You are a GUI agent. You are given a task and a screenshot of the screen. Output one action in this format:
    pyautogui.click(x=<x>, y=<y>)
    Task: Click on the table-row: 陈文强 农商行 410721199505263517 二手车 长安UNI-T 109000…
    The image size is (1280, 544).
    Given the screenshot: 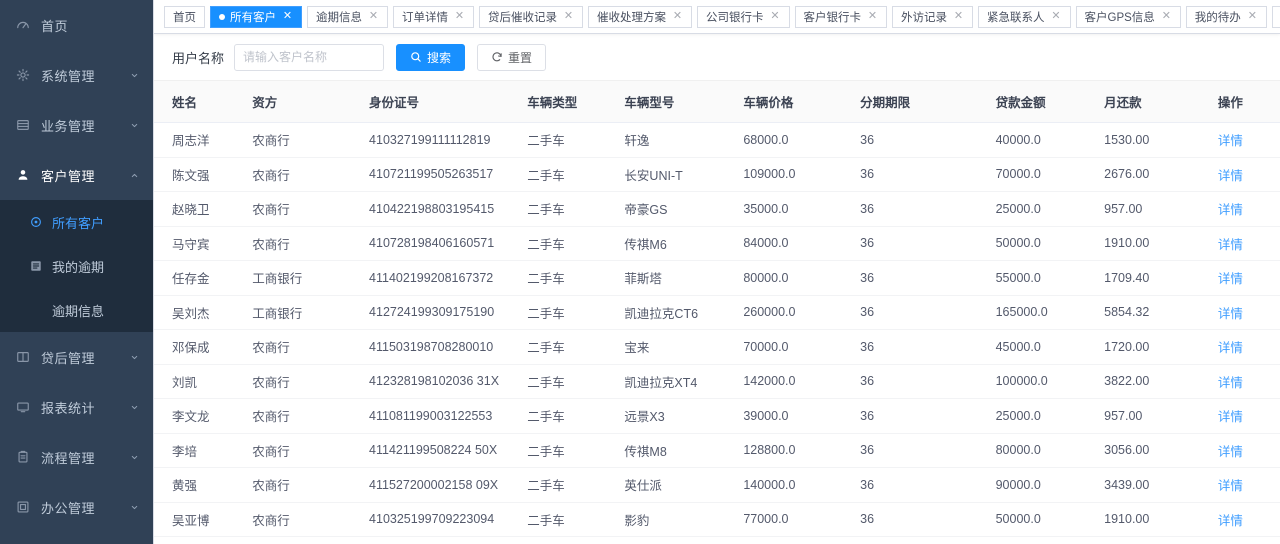 What is the action you would take?
    pyautogui.click(x=717, y=174)
    